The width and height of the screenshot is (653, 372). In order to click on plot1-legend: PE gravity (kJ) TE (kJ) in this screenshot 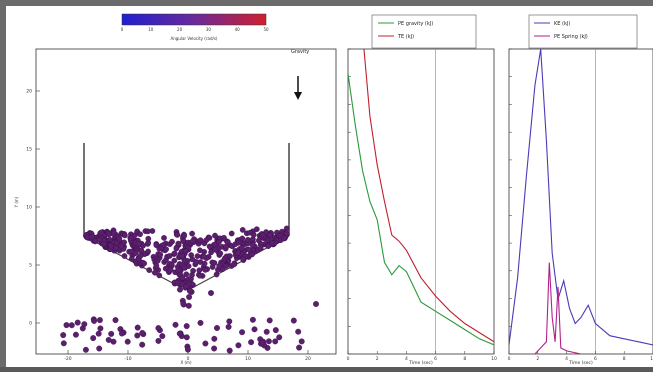, I will do `click(424, 31)`.